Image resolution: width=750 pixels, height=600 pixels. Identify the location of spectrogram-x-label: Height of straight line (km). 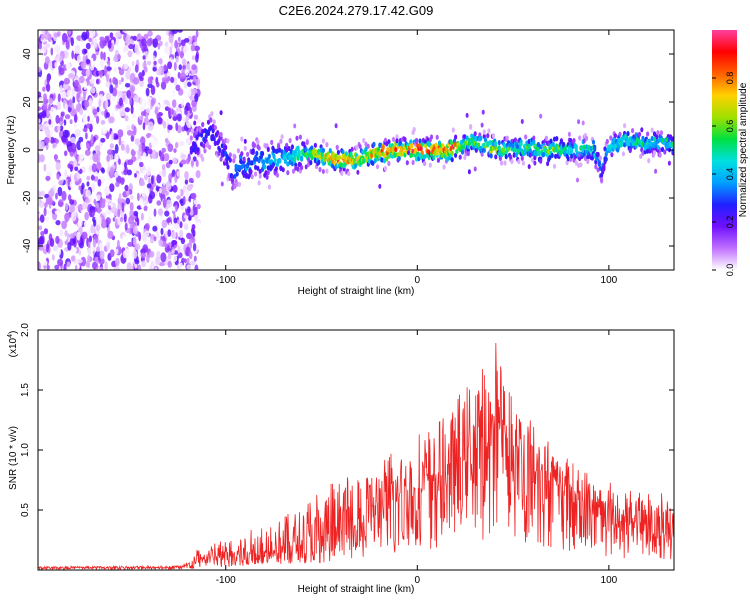
(356, 291).